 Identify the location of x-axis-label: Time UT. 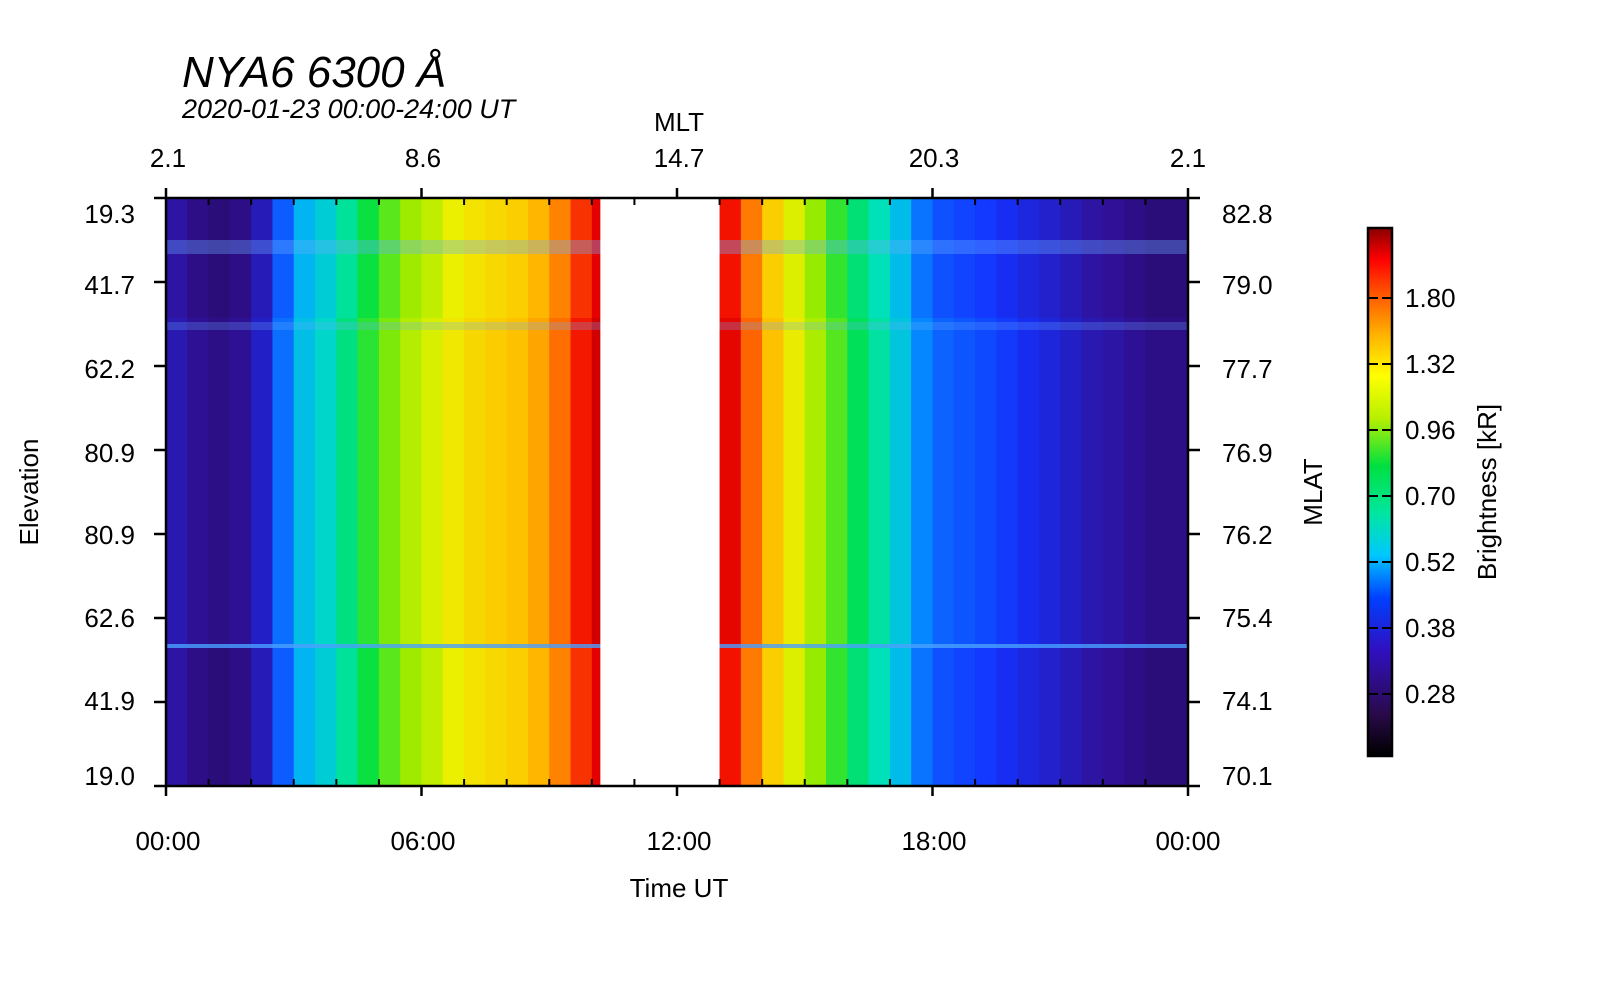
(679, 888).